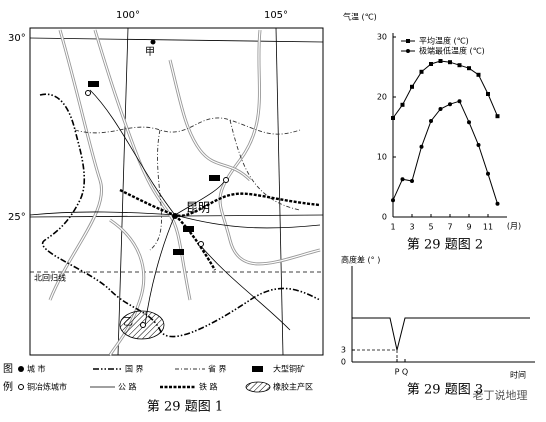  What do you see at coordinates (293, 387) in the screenshot?
I see `legend-item: 橡胶主产区` at bounding box center [293, 387].